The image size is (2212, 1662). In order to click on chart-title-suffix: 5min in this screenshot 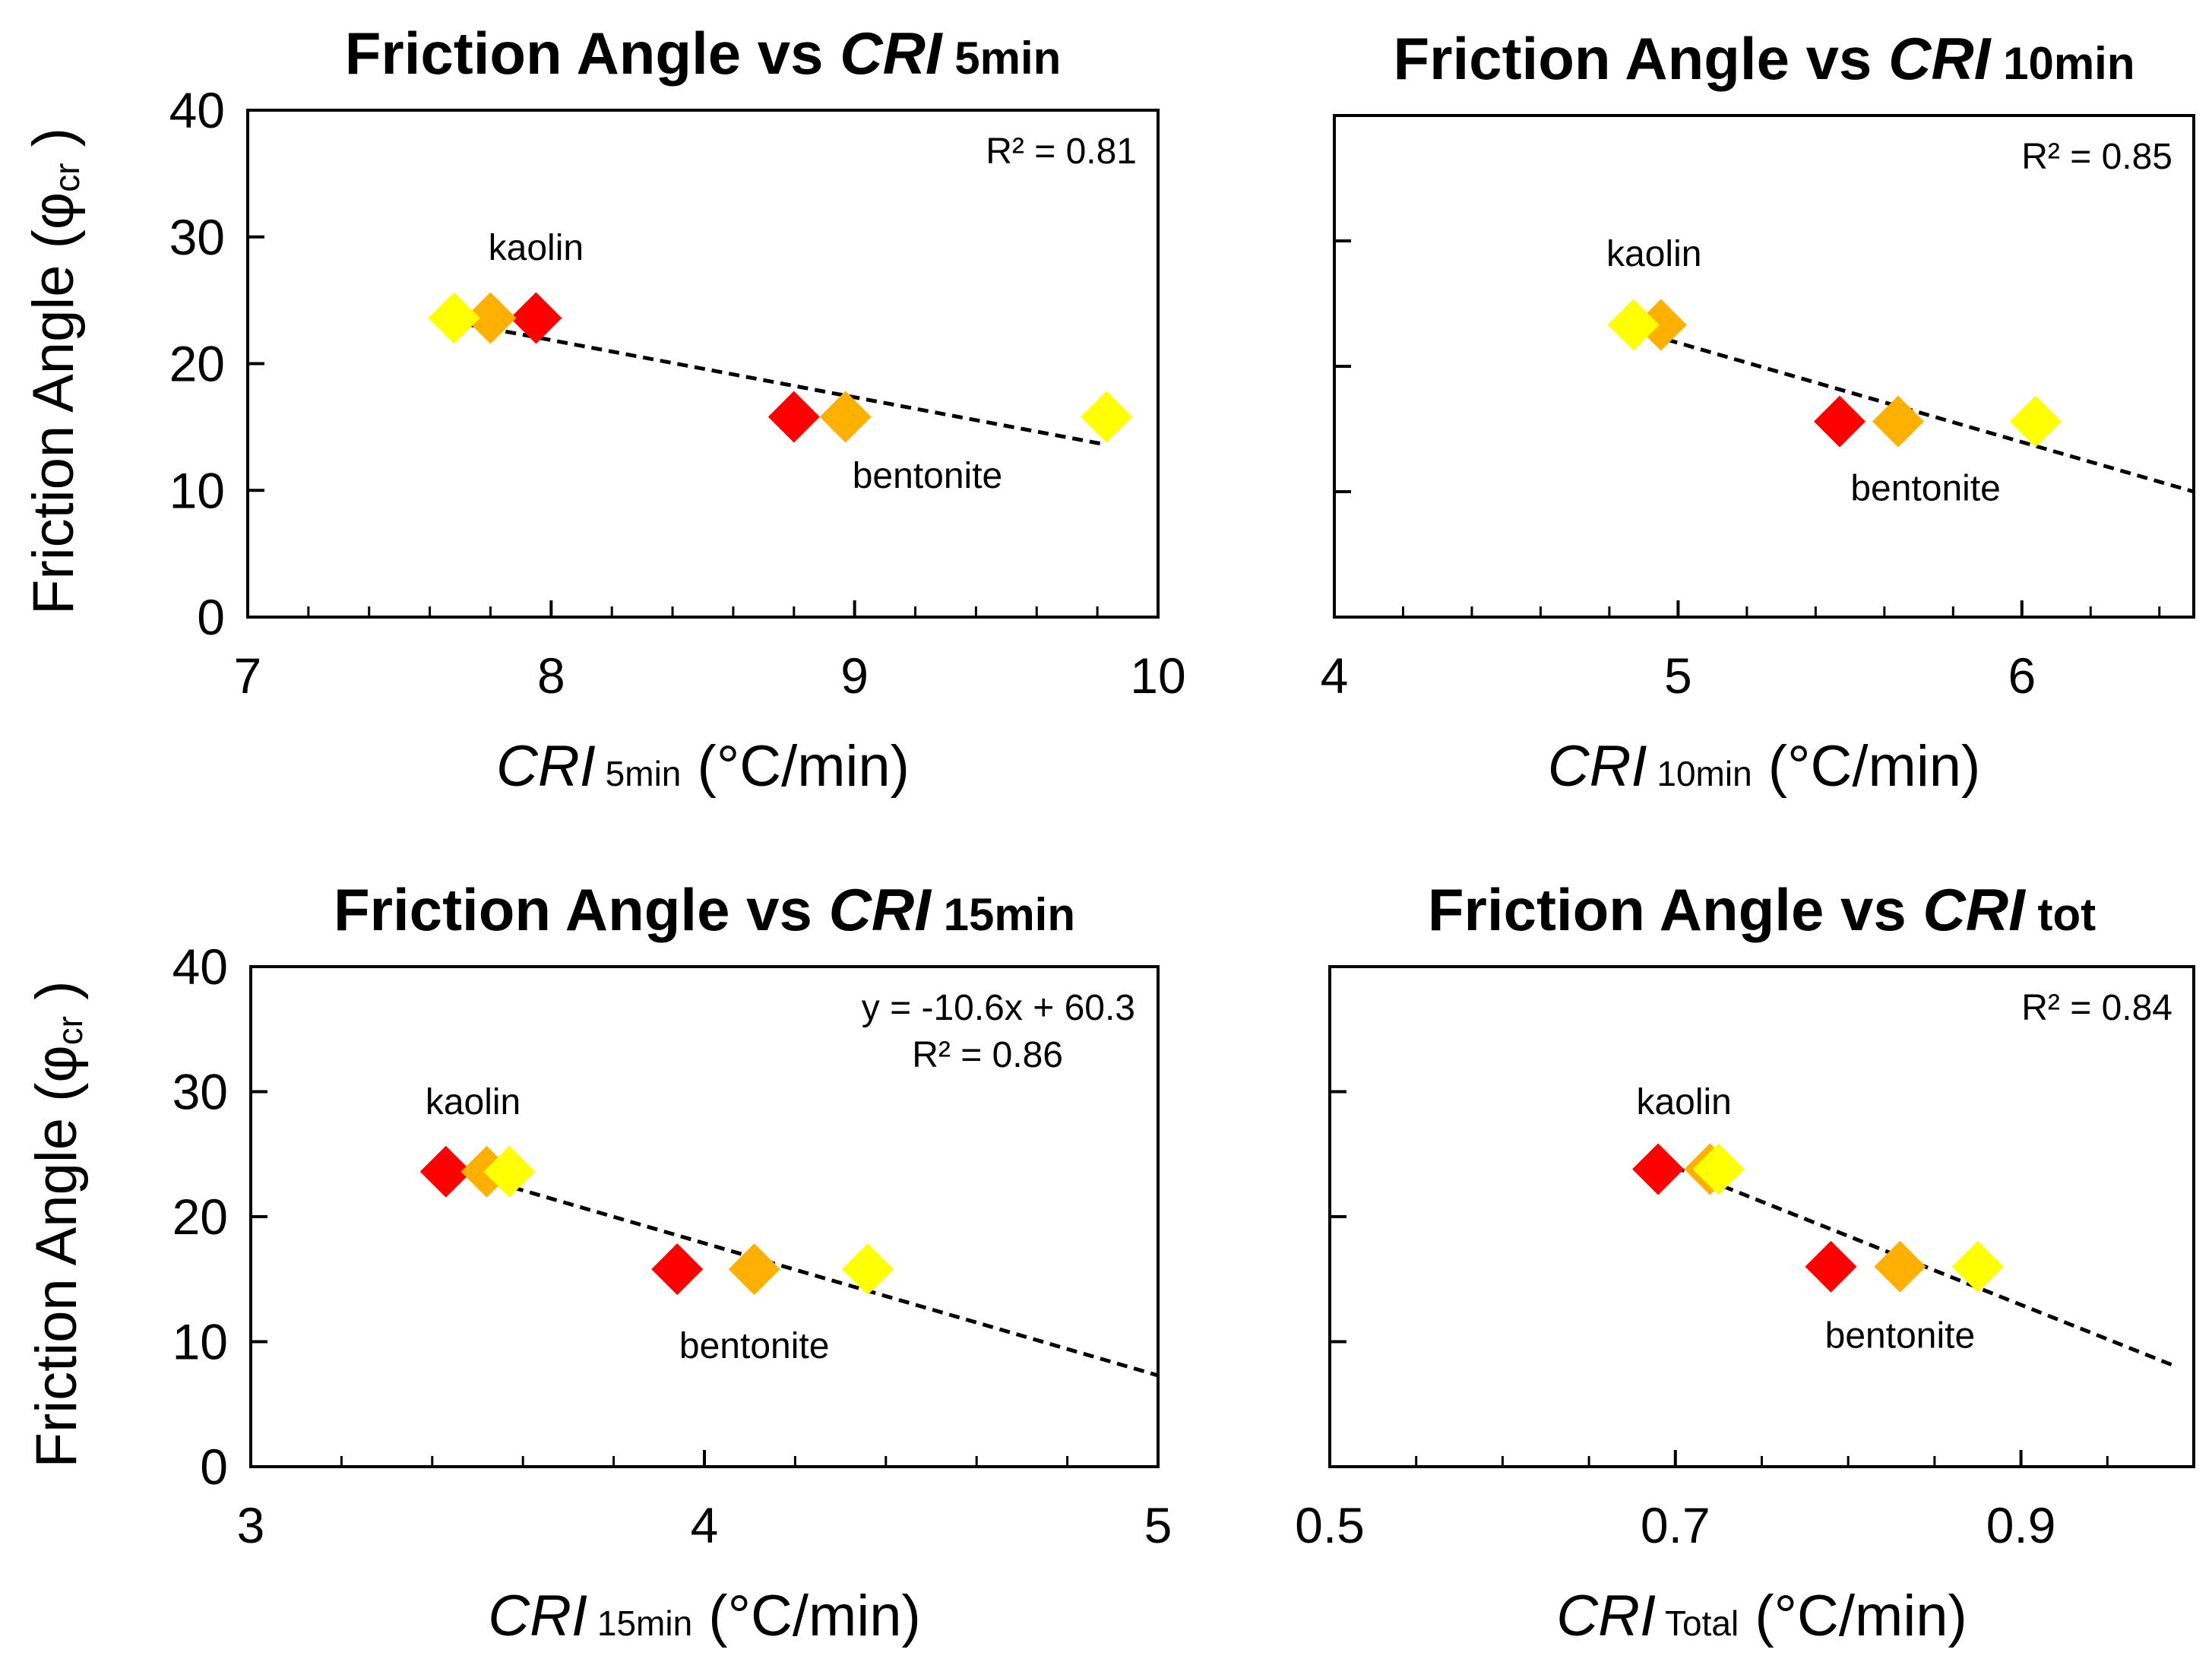, I will do `click(1002, 58)`.